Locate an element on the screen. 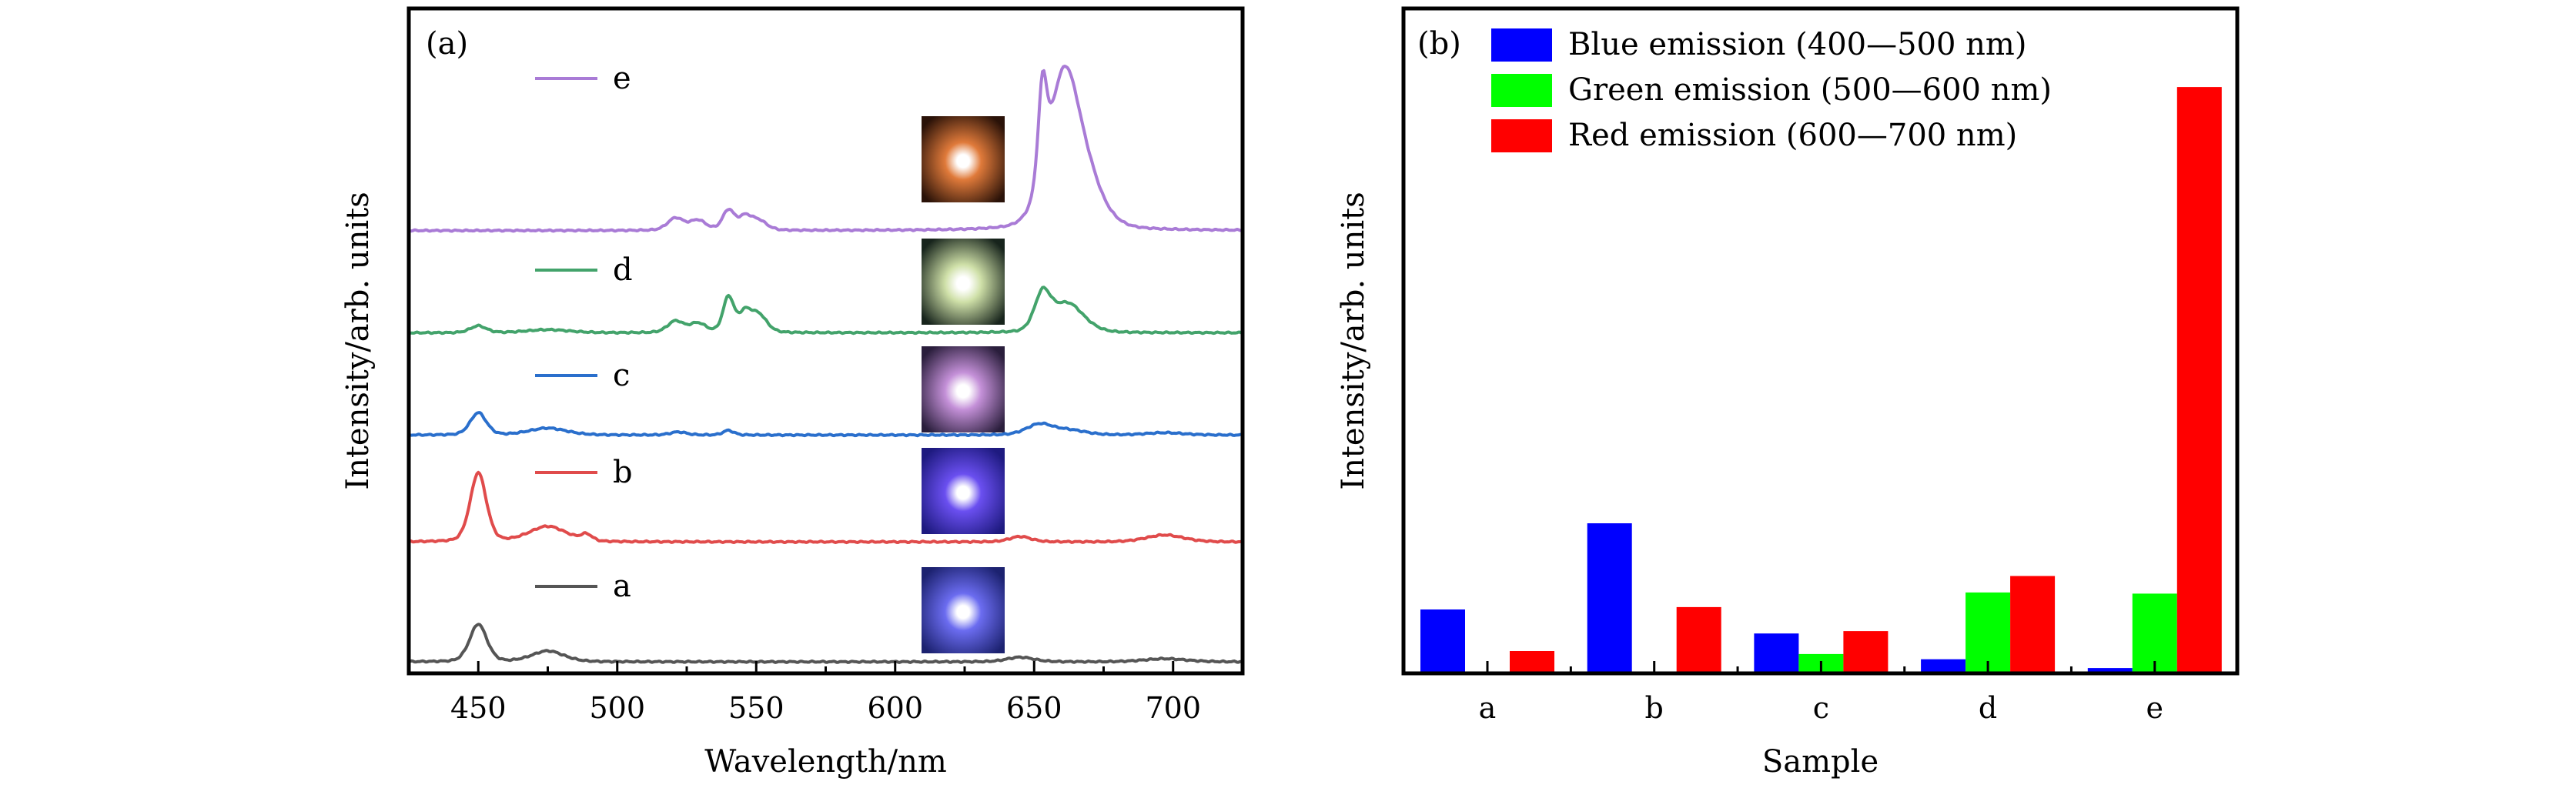 This screenshot has height=788, width=2576. bar-b-red is located at coordinates (1699, 639).